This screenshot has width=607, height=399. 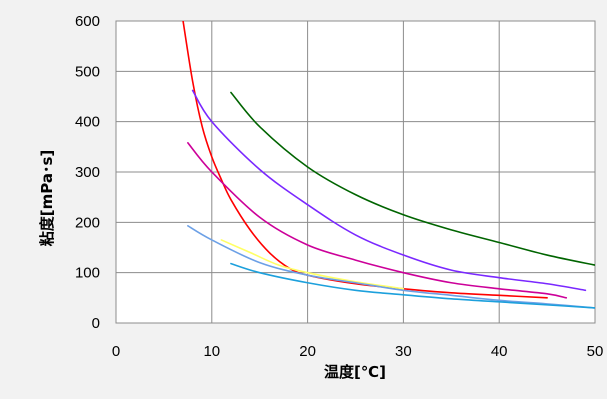 I want to click on x-axis-title: 温度[℃], so click(x=355, y=372).